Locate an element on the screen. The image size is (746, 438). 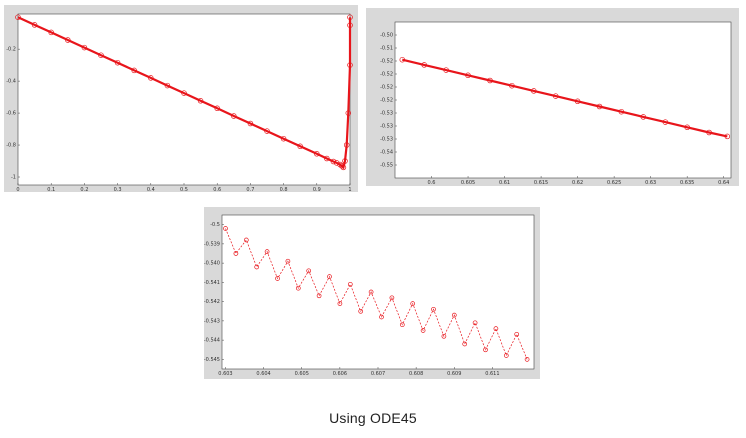
y-tick-label: -1 is located at coordinates (13, 178).